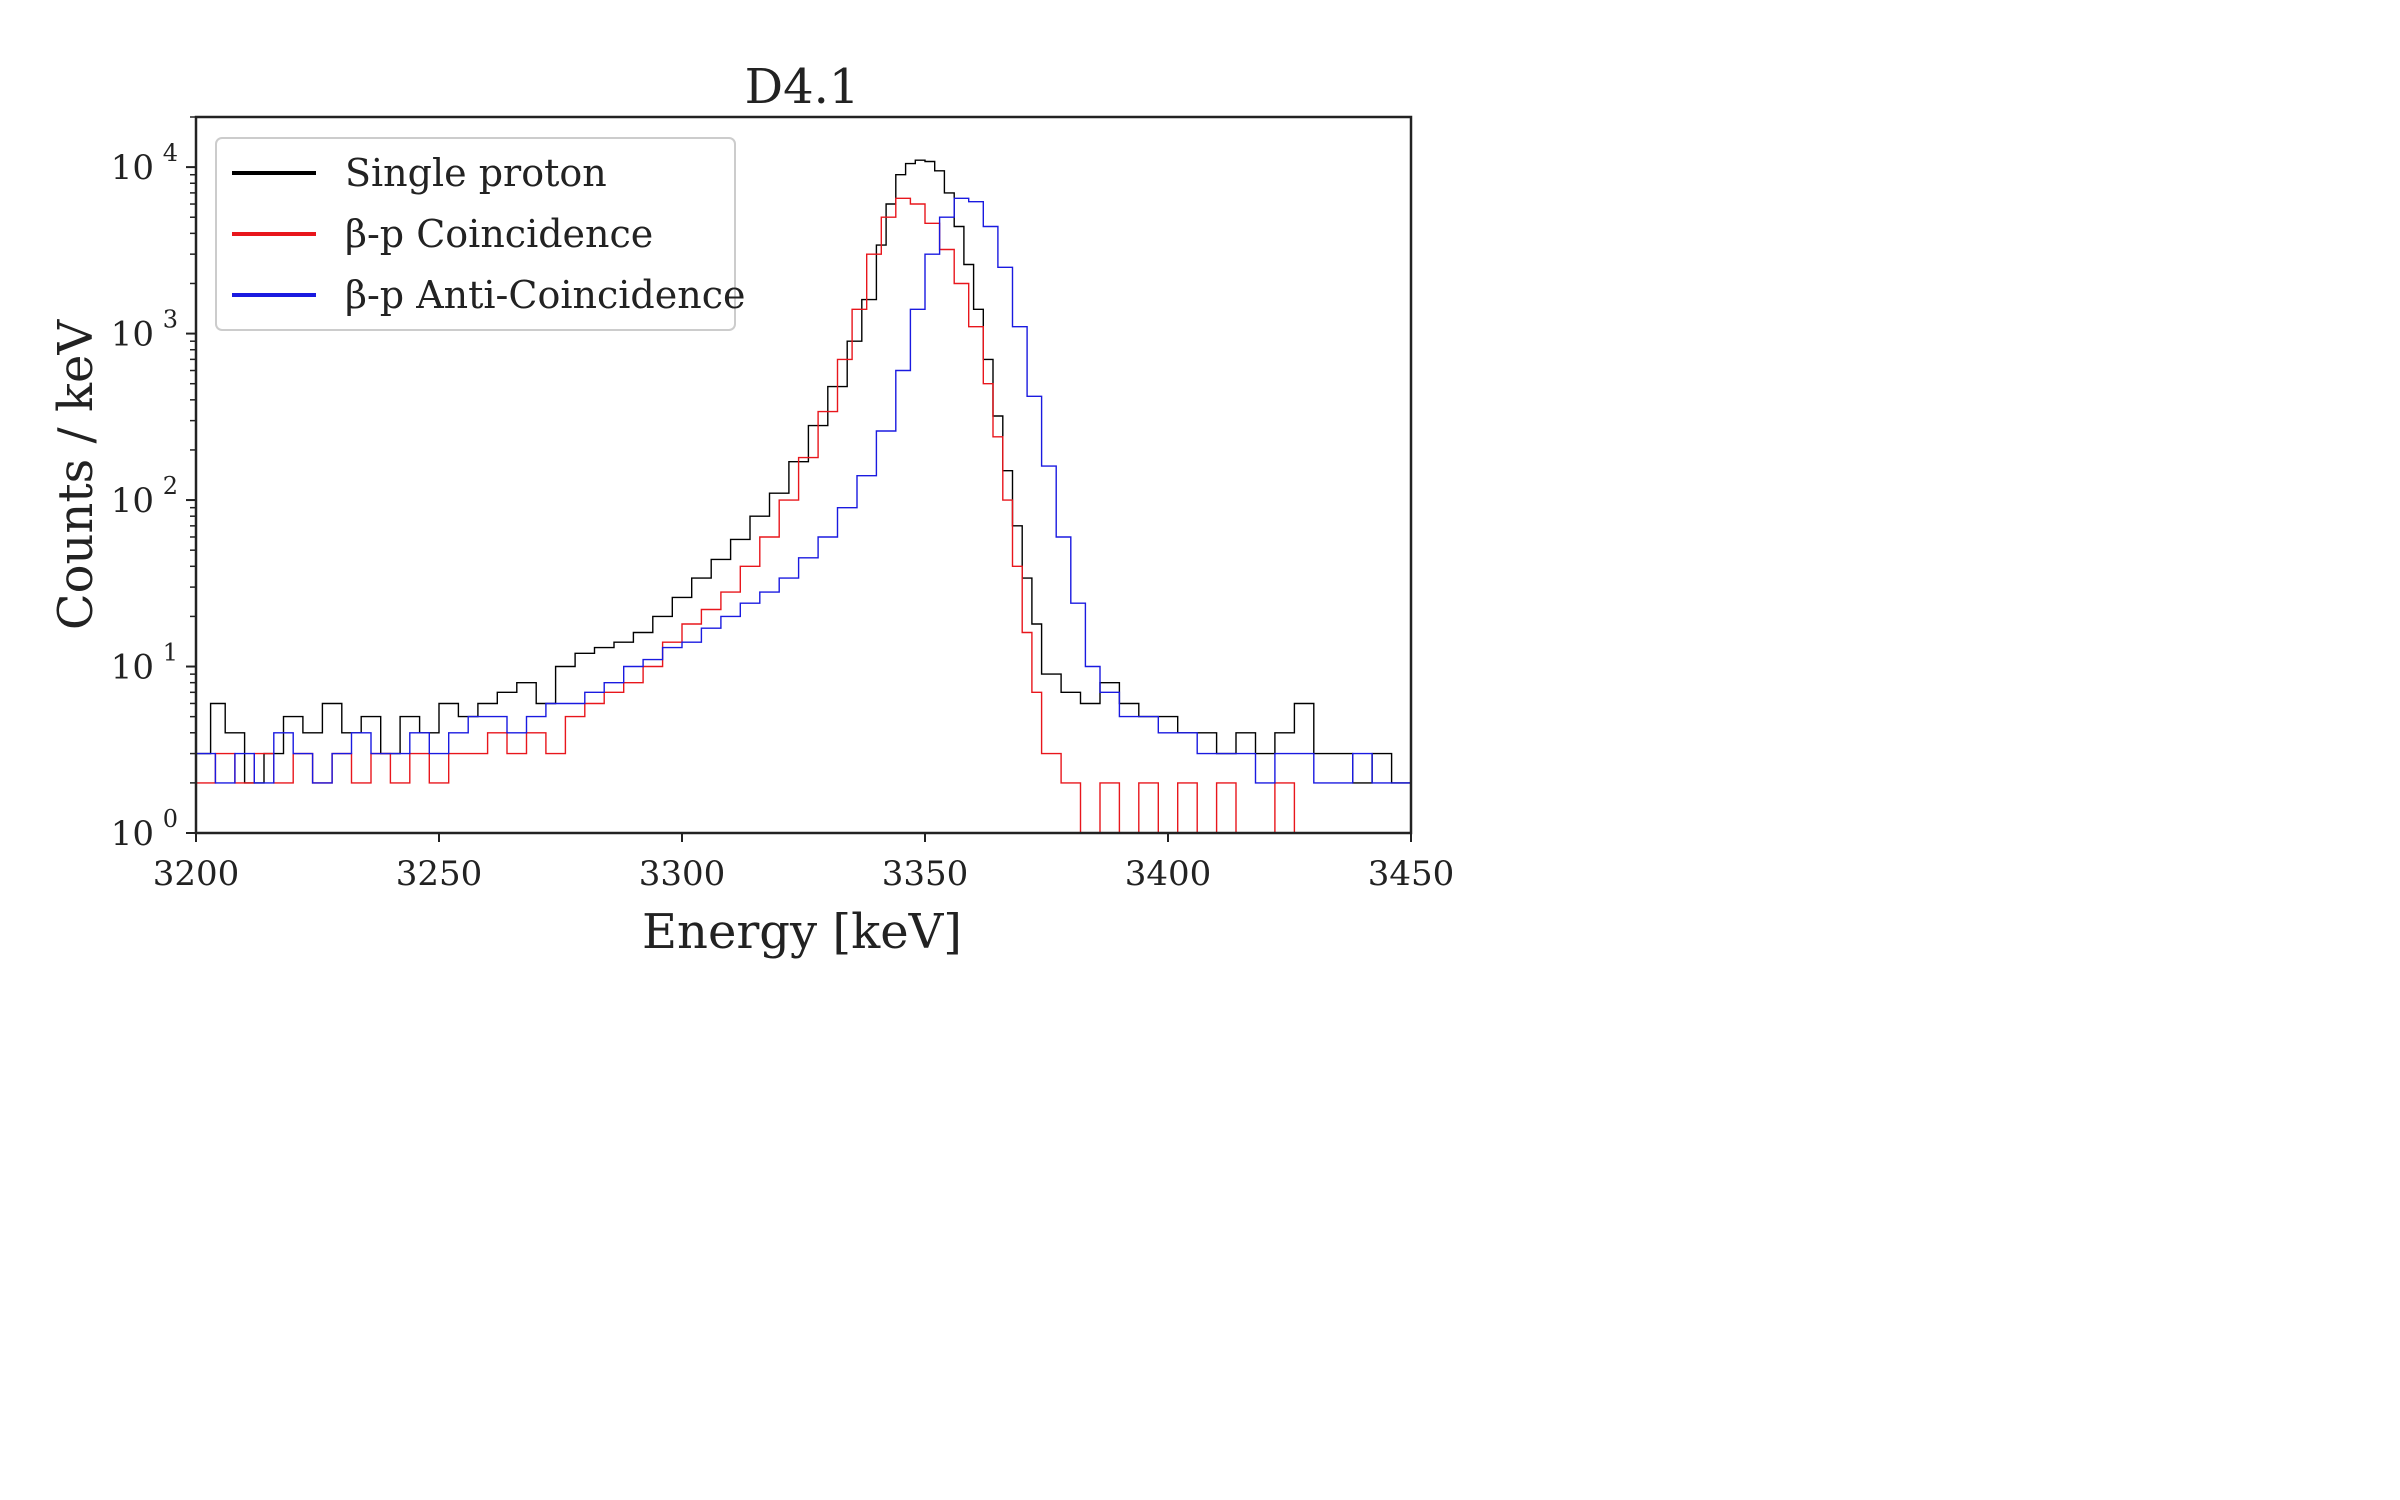 This screenshot has width=2400, height=1500. Describe the element at coordinates (76, 475) in the screenshot. I see `y-axis-label: Counts / keV` at that location.